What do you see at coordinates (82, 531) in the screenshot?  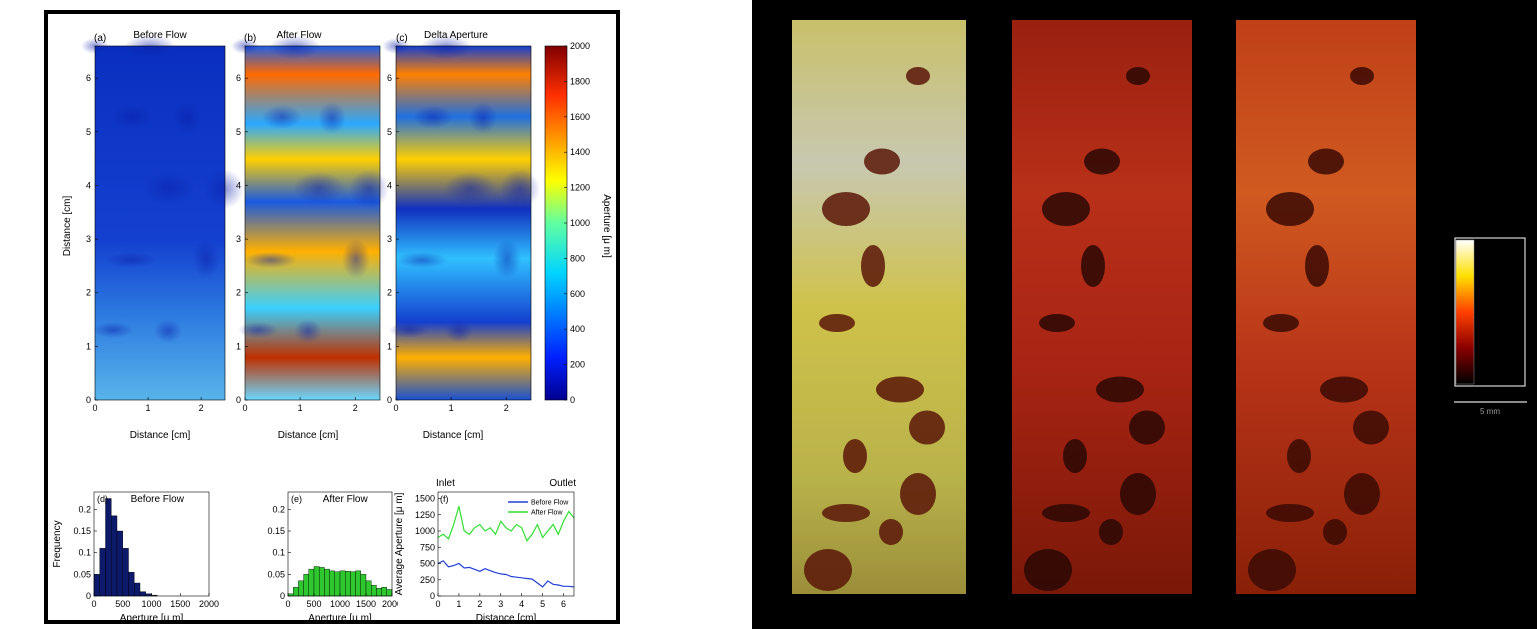 I see `hist-d-ytick-label: 0.15` at bounding box center [82, 531].